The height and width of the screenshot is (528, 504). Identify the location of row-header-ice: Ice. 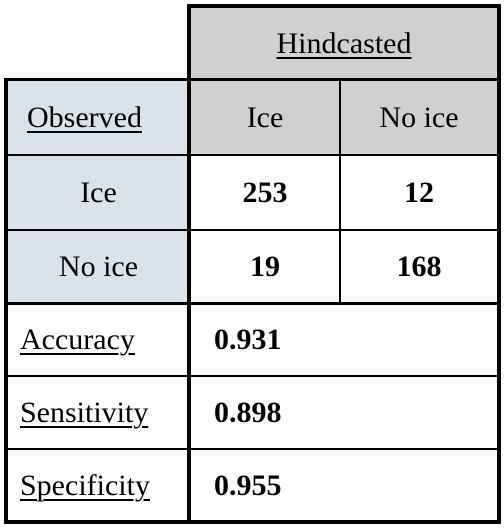
(98, 192).